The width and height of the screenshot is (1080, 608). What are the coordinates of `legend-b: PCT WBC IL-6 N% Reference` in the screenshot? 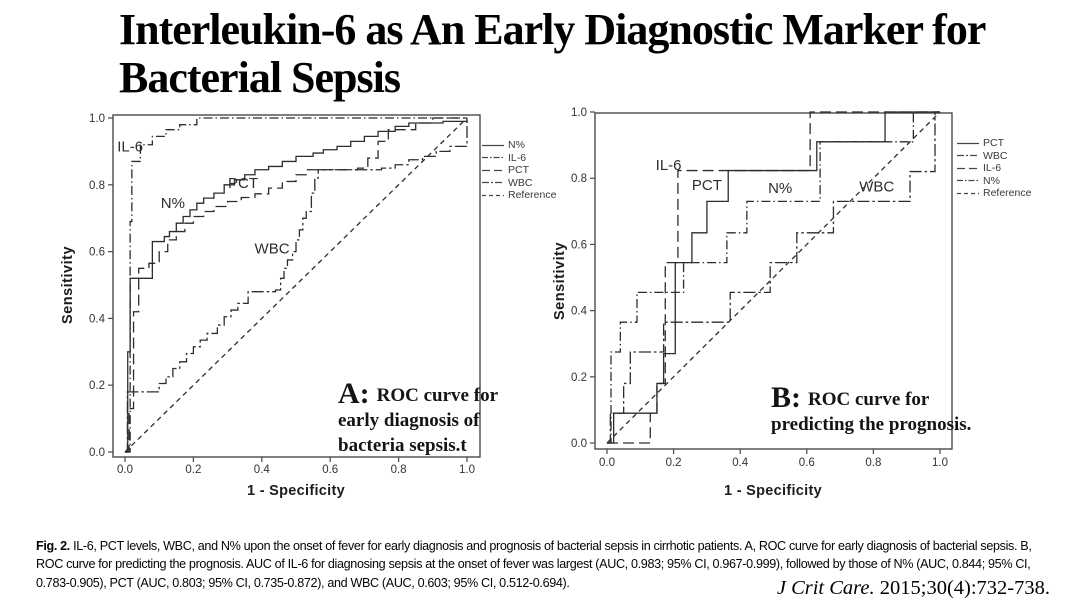 It's located at (994, 168).